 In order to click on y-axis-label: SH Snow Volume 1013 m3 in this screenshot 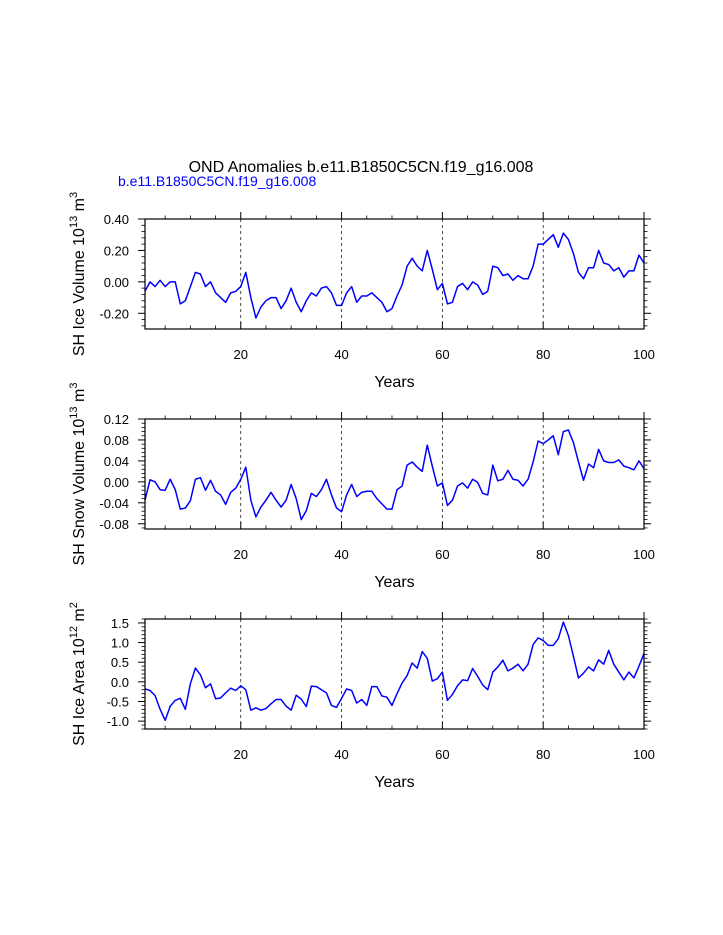, I will do `click(78, 474)`.